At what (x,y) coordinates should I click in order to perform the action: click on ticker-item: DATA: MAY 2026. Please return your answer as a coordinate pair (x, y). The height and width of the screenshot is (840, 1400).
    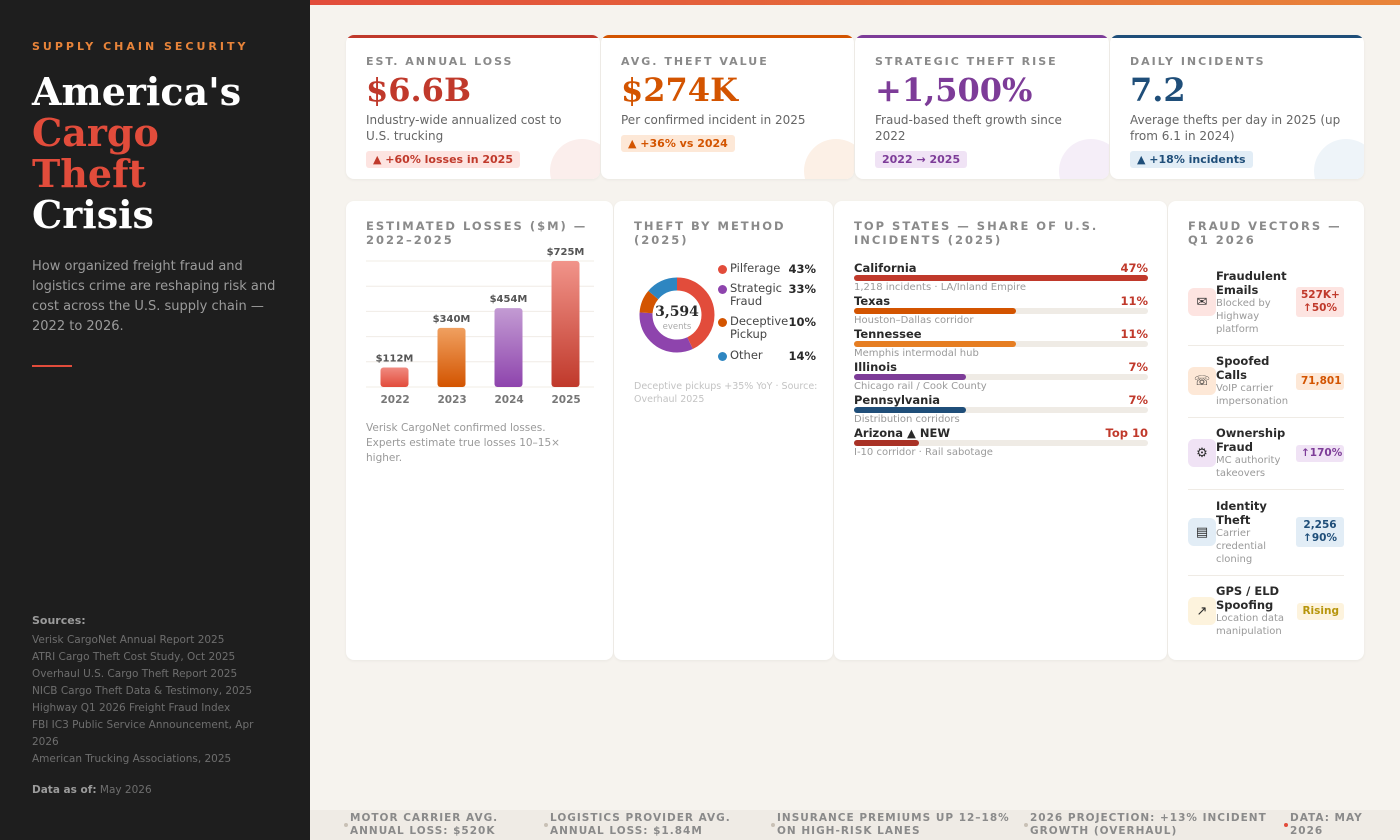
    Looking at the image, I should click on (1326, 824).